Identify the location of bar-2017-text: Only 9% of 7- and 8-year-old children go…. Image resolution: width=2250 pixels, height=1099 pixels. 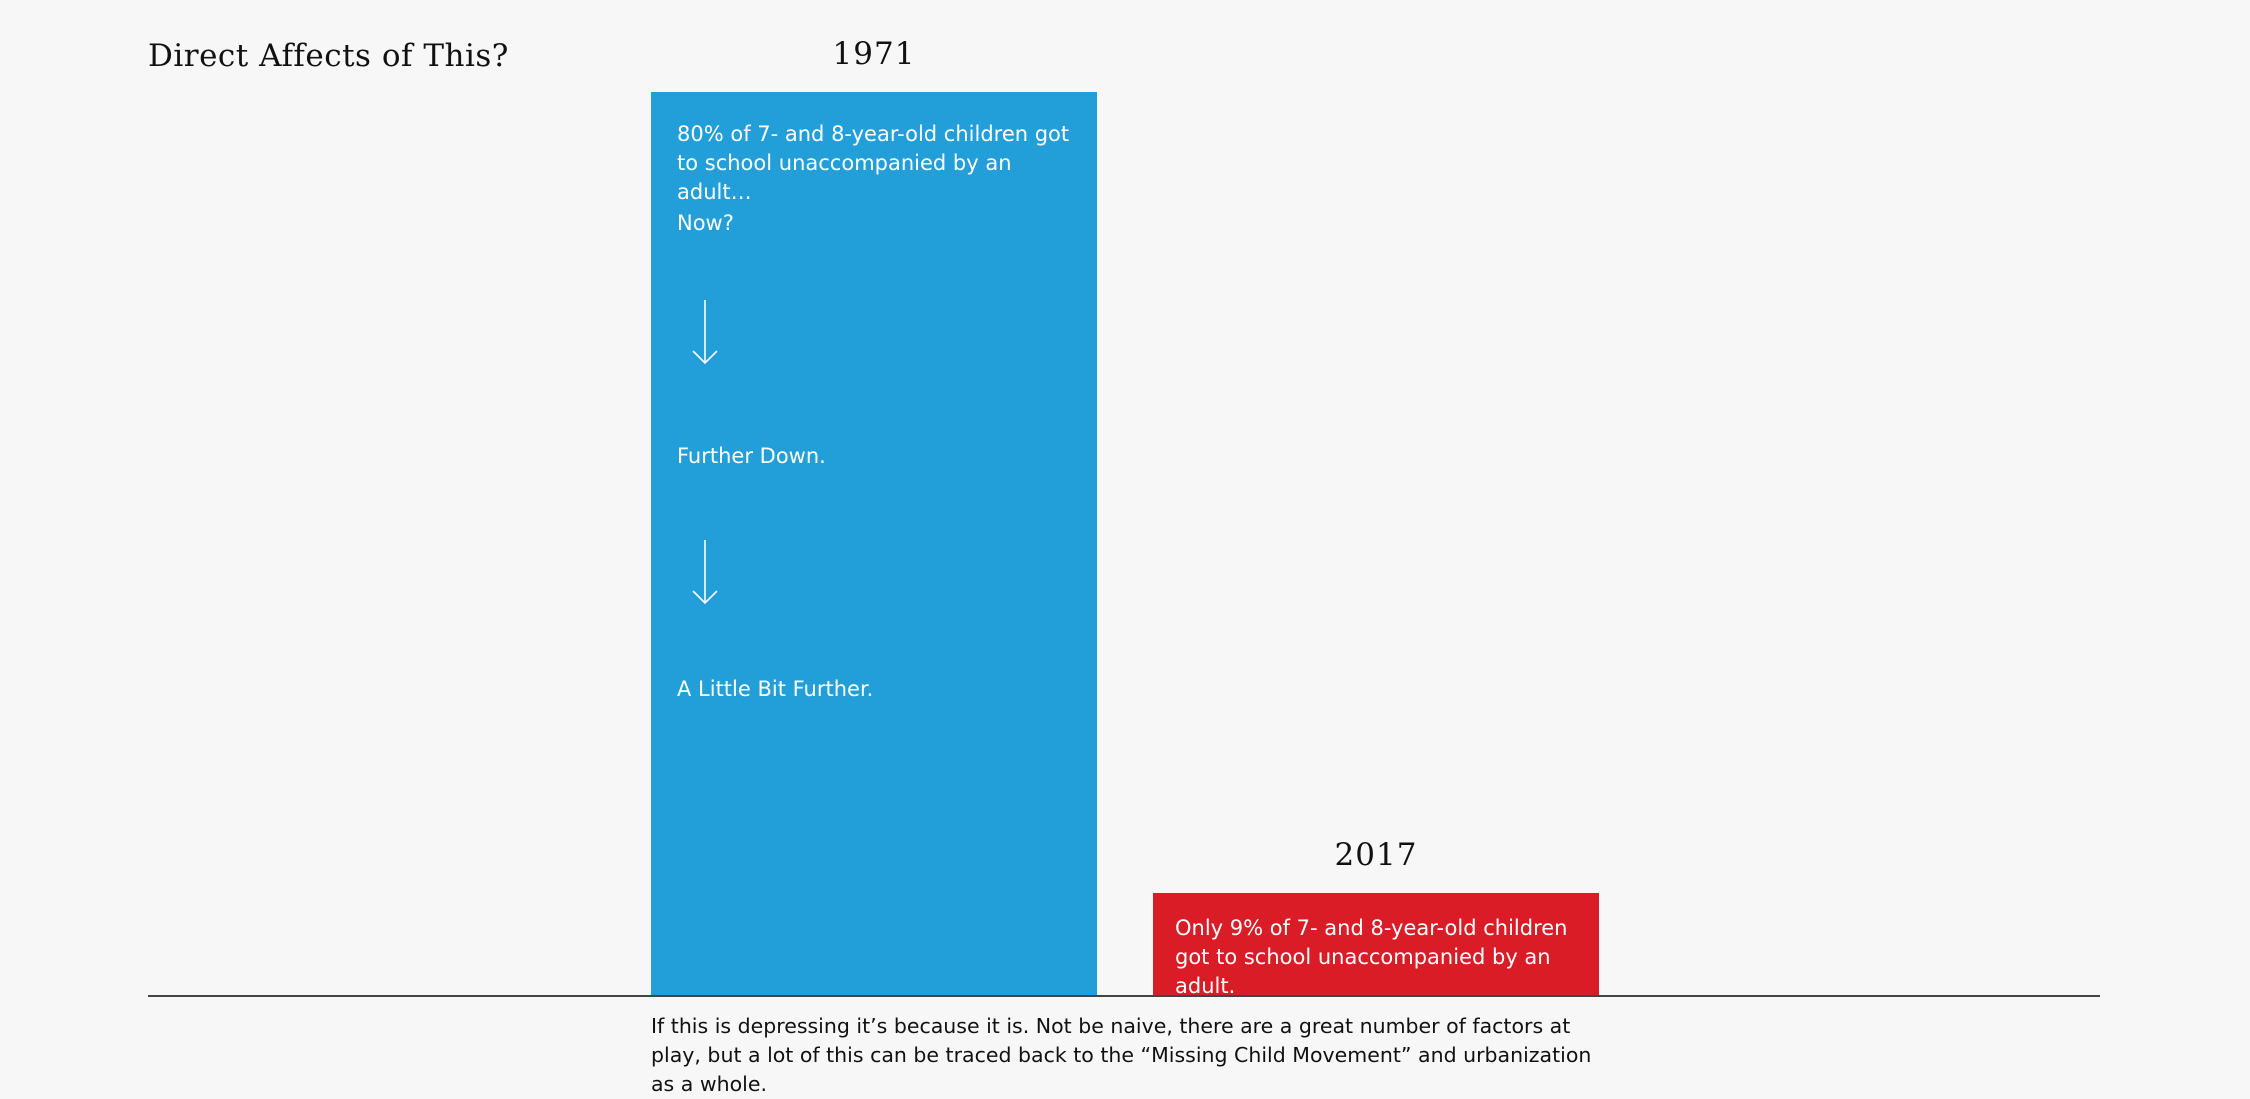
(1371, 957).